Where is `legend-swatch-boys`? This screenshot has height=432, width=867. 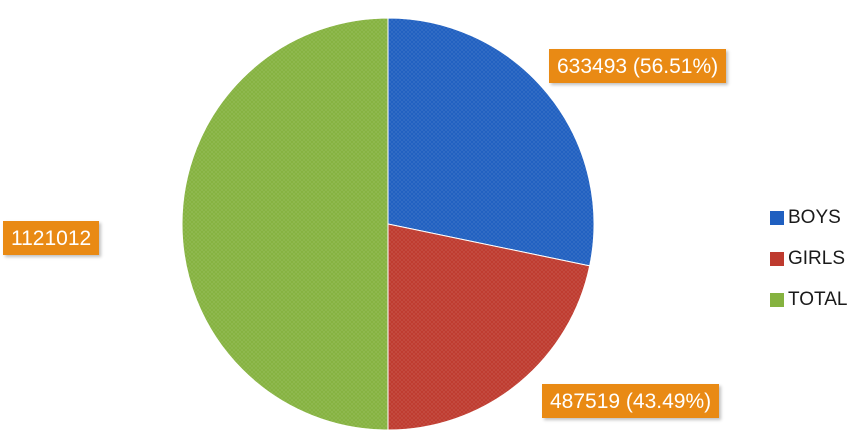
legend-swatch-boys is located at coordinates (777, 218).